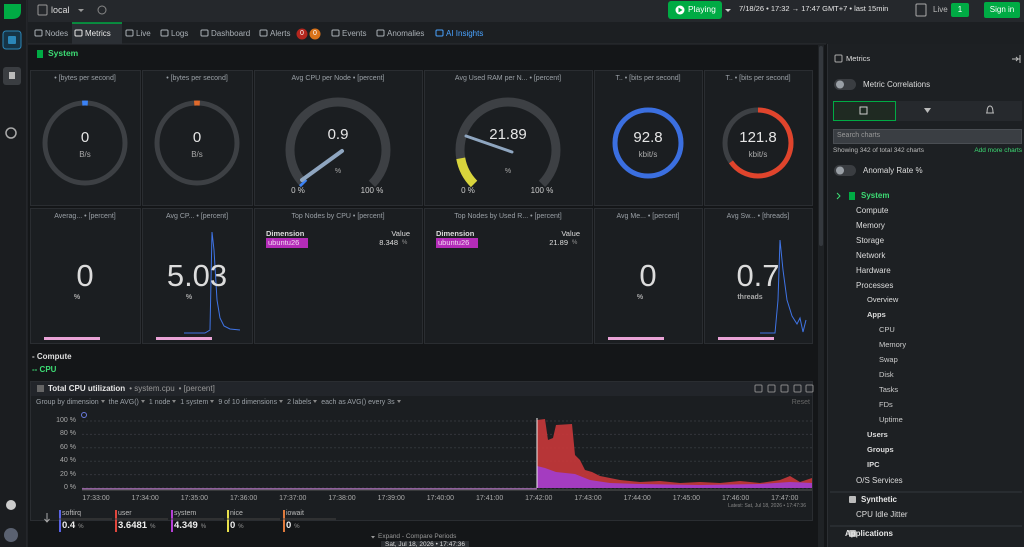 This screenshot has height=547, width=1024. Describe the element at coordinates (231, 33) in the screenshot. I see `tab-label: Dashboard` at that location.